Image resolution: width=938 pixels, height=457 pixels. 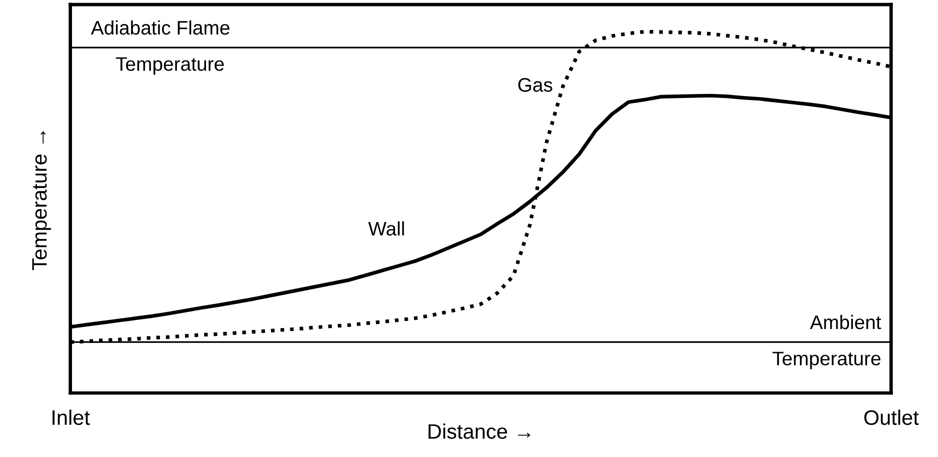 What do you see at coordinates (535, 85) in the screenshot?
I see `series-label: Gas` at bounding box center [535, 85].